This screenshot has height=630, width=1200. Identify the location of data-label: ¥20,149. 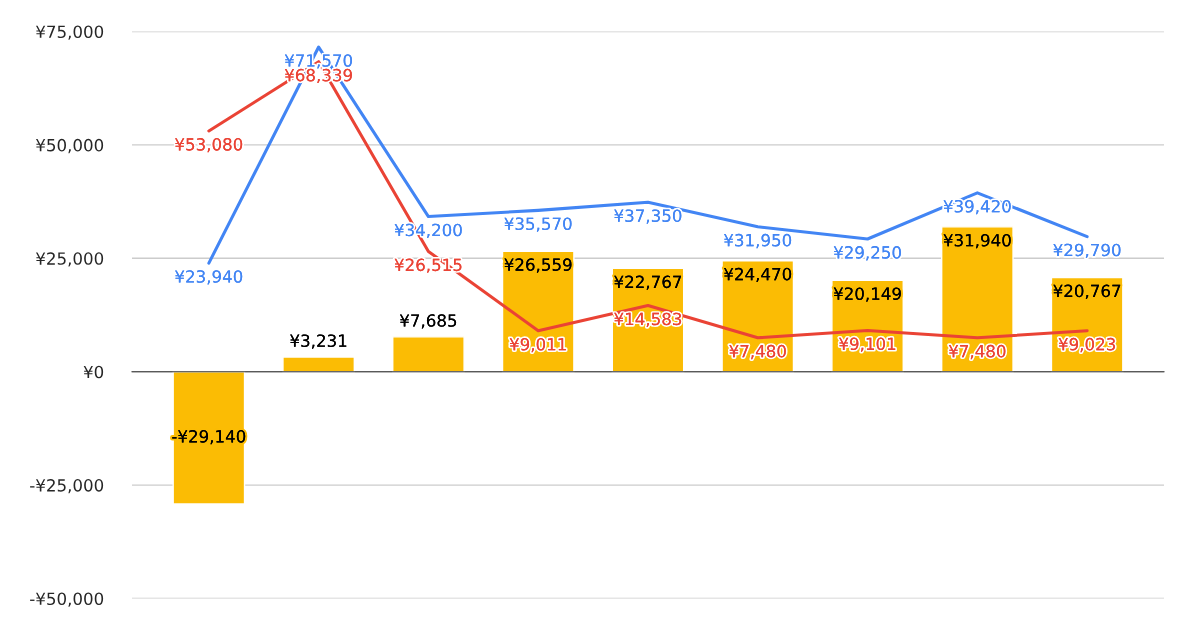
(867, 294).